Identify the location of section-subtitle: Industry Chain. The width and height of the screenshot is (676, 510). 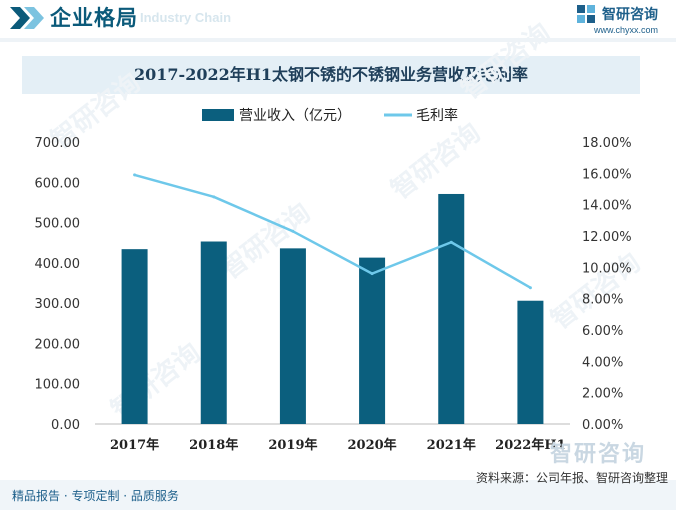
(186, 17).